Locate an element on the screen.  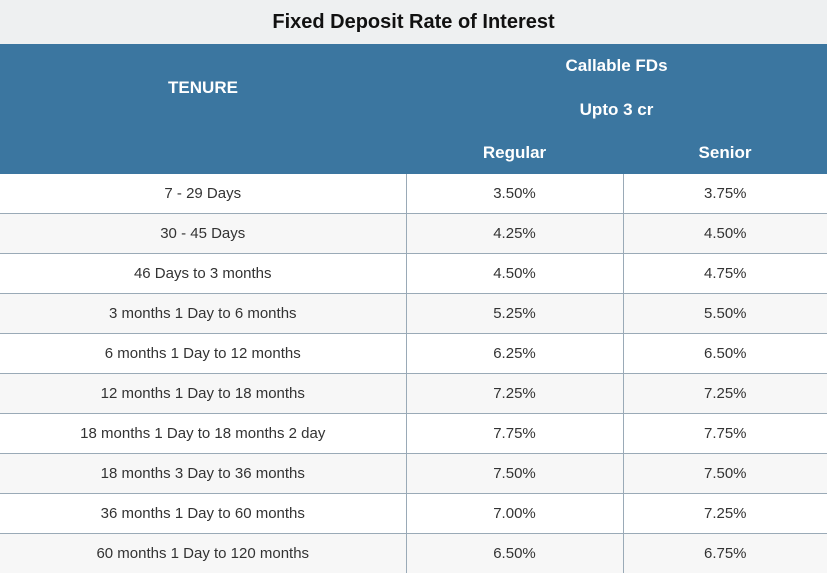
regular-rate-cell: 7.50% is located at coordinates (515, 473).